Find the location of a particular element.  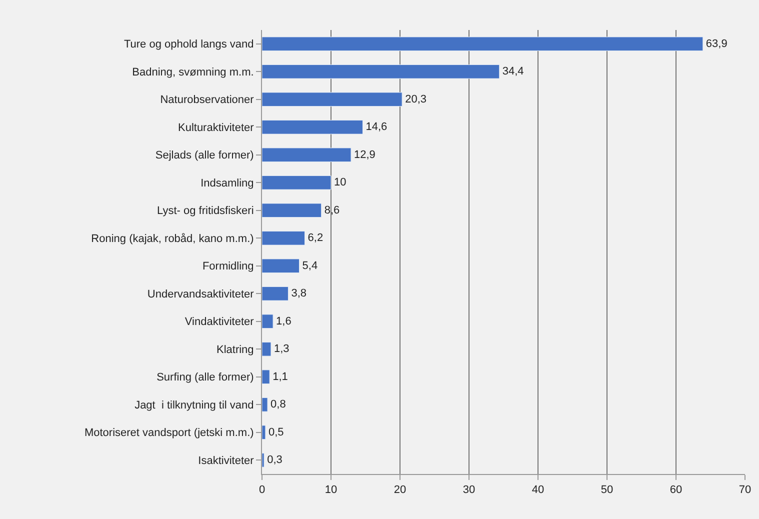

y-tick-label: Isaktiviteter is located at coordinates (226, 460).